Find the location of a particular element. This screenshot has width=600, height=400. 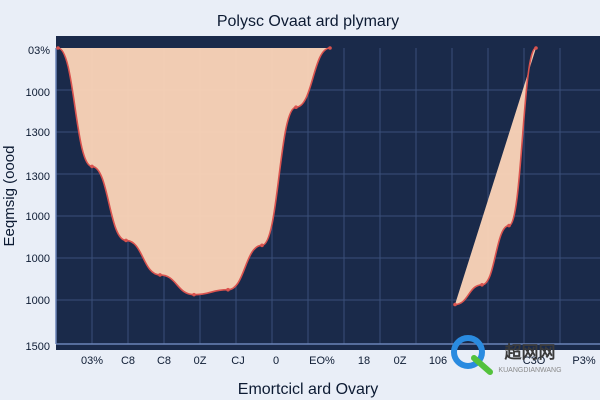

y-tick-labels: 03% 1000 1300 1300 1000 1000 1000 1500 is located at coordinates (38, 199).